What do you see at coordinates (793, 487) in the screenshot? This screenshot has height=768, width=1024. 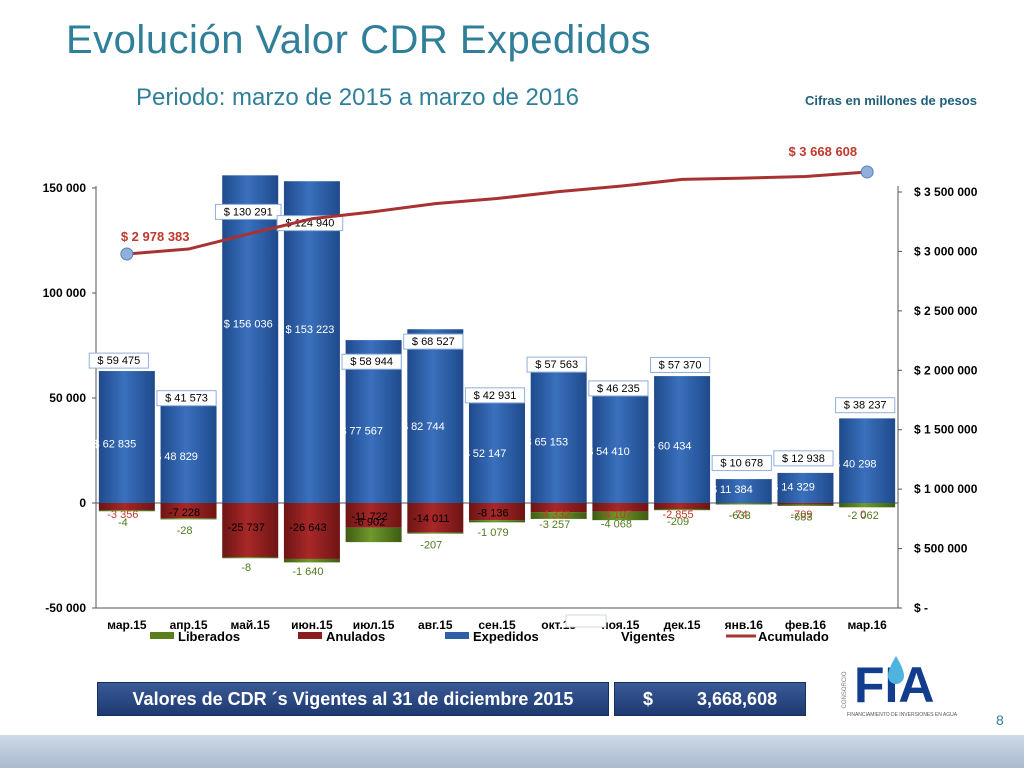 I see `expedidos-value-label: $ 14 329` at bounding box center [793, 487].